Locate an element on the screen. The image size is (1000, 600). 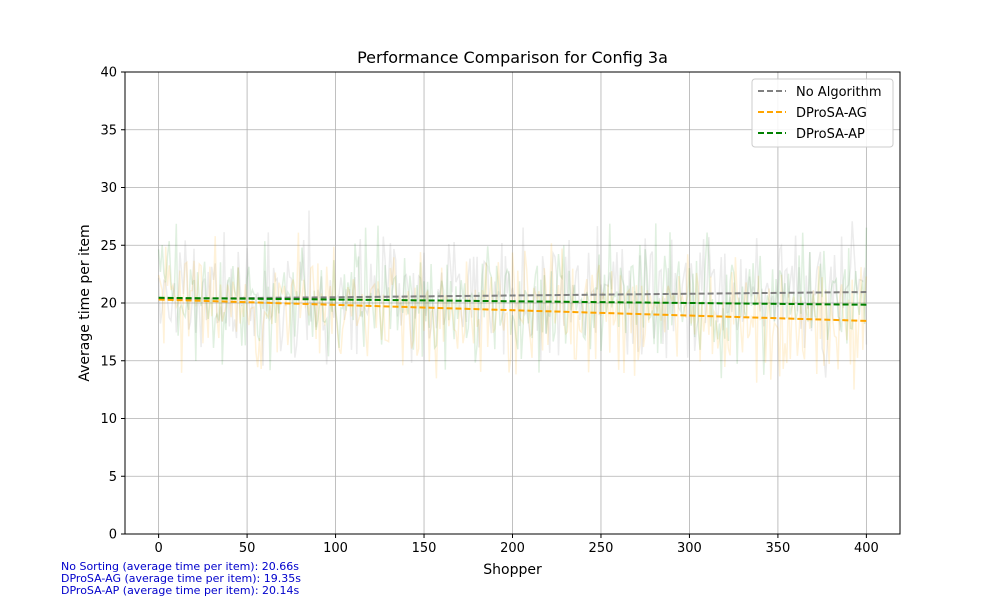
legend-box is located at coordinates (822, 113).